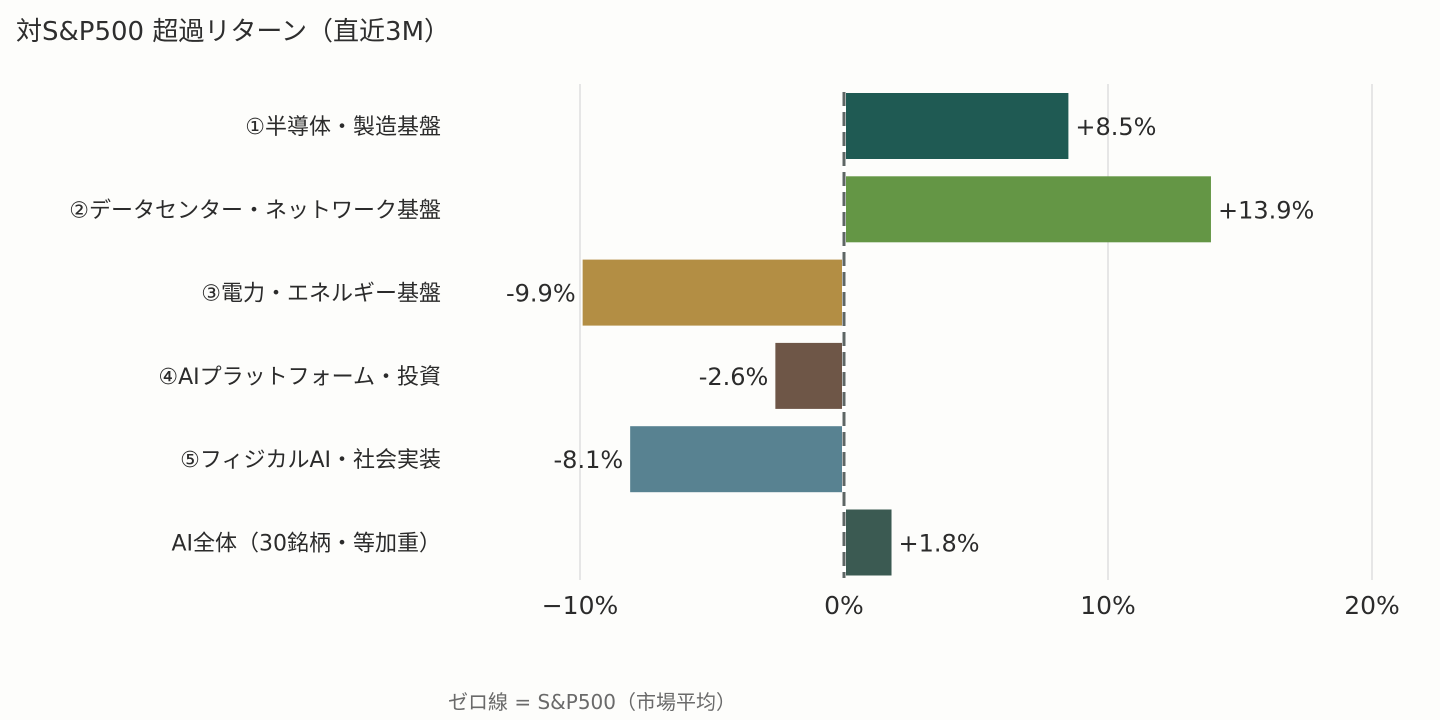  Describe the element at coordinates (343, 127) in the screenshot. I see `category-label: ①半導体・製造基盤` at that location.